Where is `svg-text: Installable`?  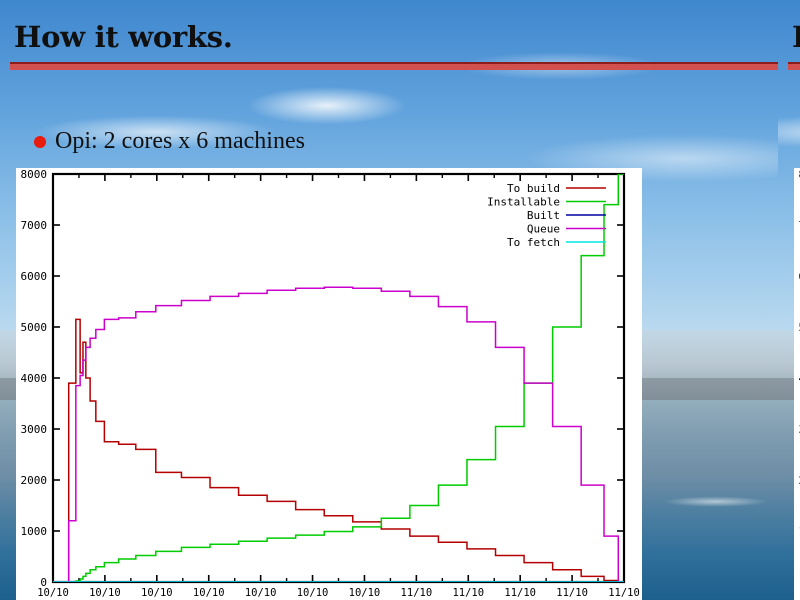 svg-text: Installable is located at coordinates (523, 202).